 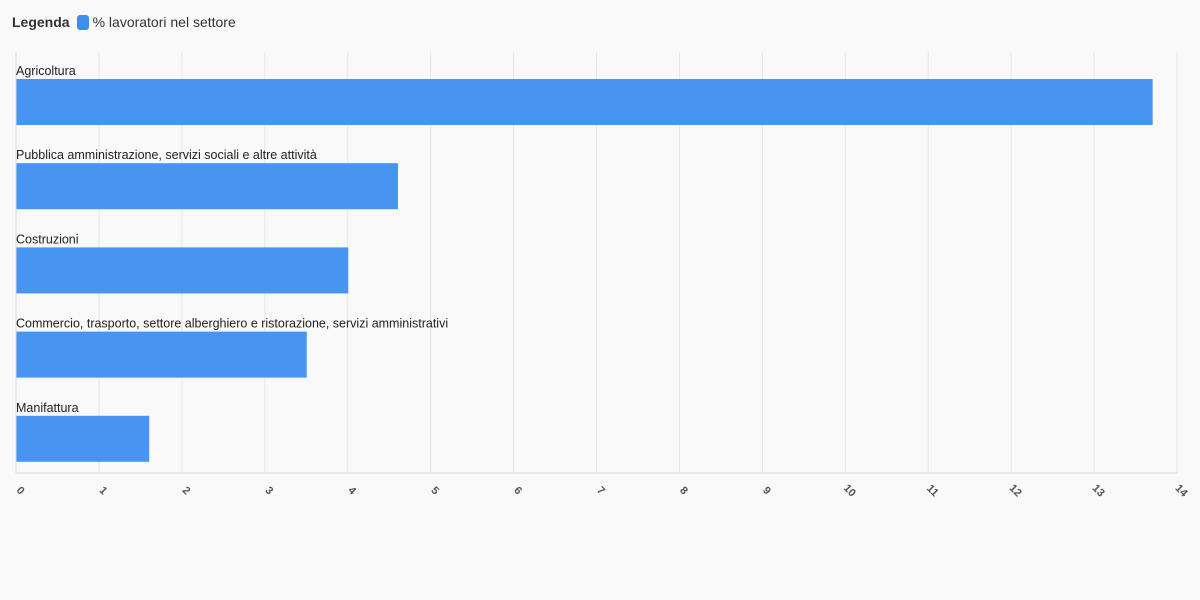 What do you see at coordinates (103, 490) in the screenshot?
I see `x-tick-label: 1` at bounding box center [103, 490].